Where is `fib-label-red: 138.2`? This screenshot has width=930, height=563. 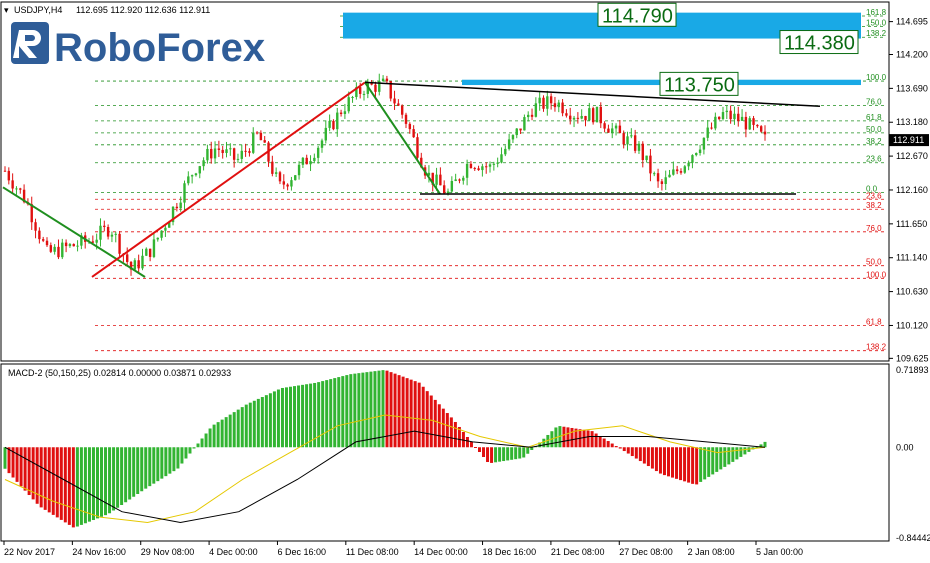
fib-label-red: 138.2 is located at coordinates (876, 347).